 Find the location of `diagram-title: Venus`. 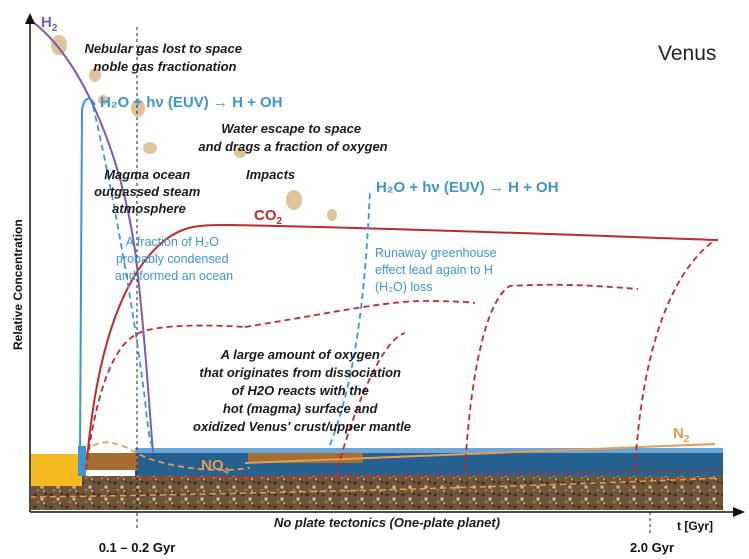

diagram-title: Venus is located at coordinates (687, 53).